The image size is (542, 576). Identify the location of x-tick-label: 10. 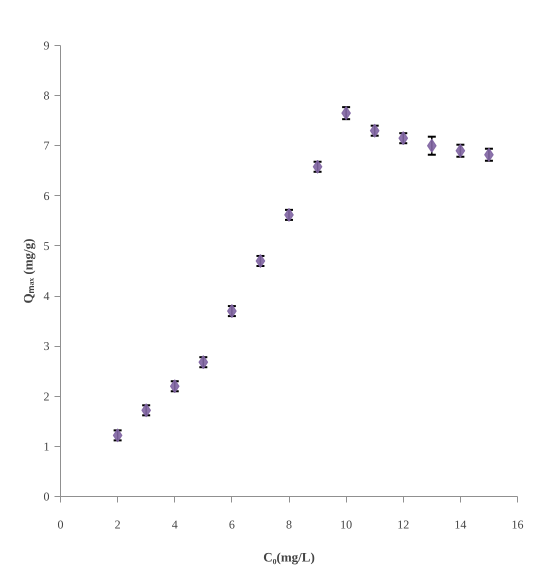
(346, 525).